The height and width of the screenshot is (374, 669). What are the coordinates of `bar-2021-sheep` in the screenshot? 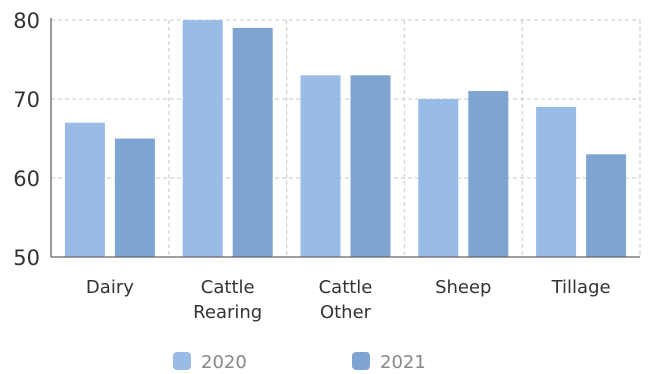 It's located at (488, 174).